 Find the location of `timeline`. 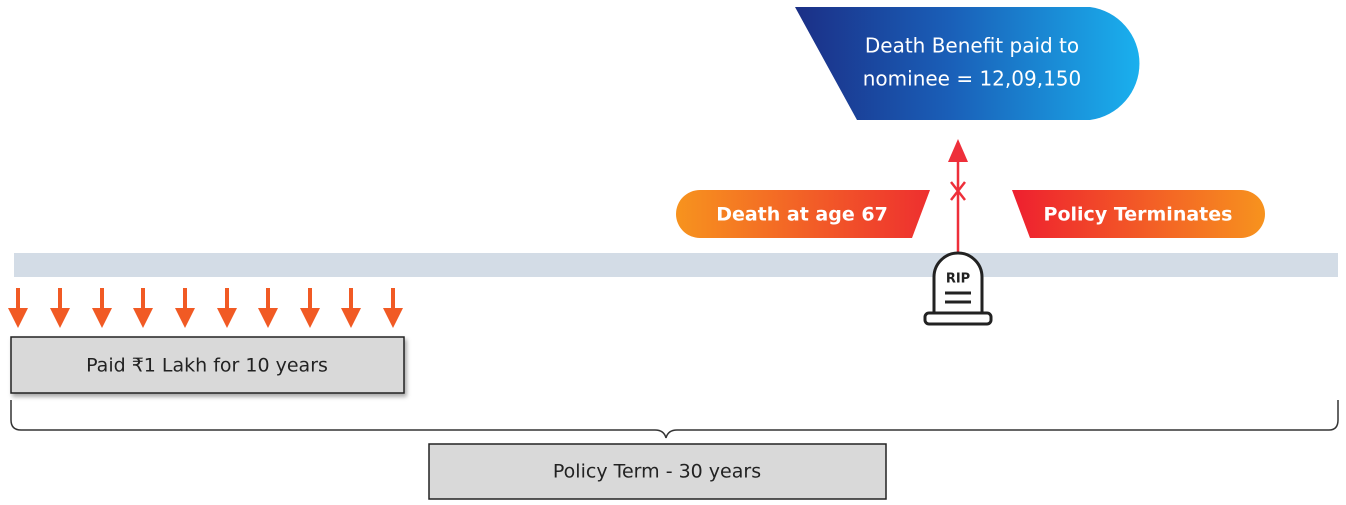

timeline is located at coordinates (676, 265).